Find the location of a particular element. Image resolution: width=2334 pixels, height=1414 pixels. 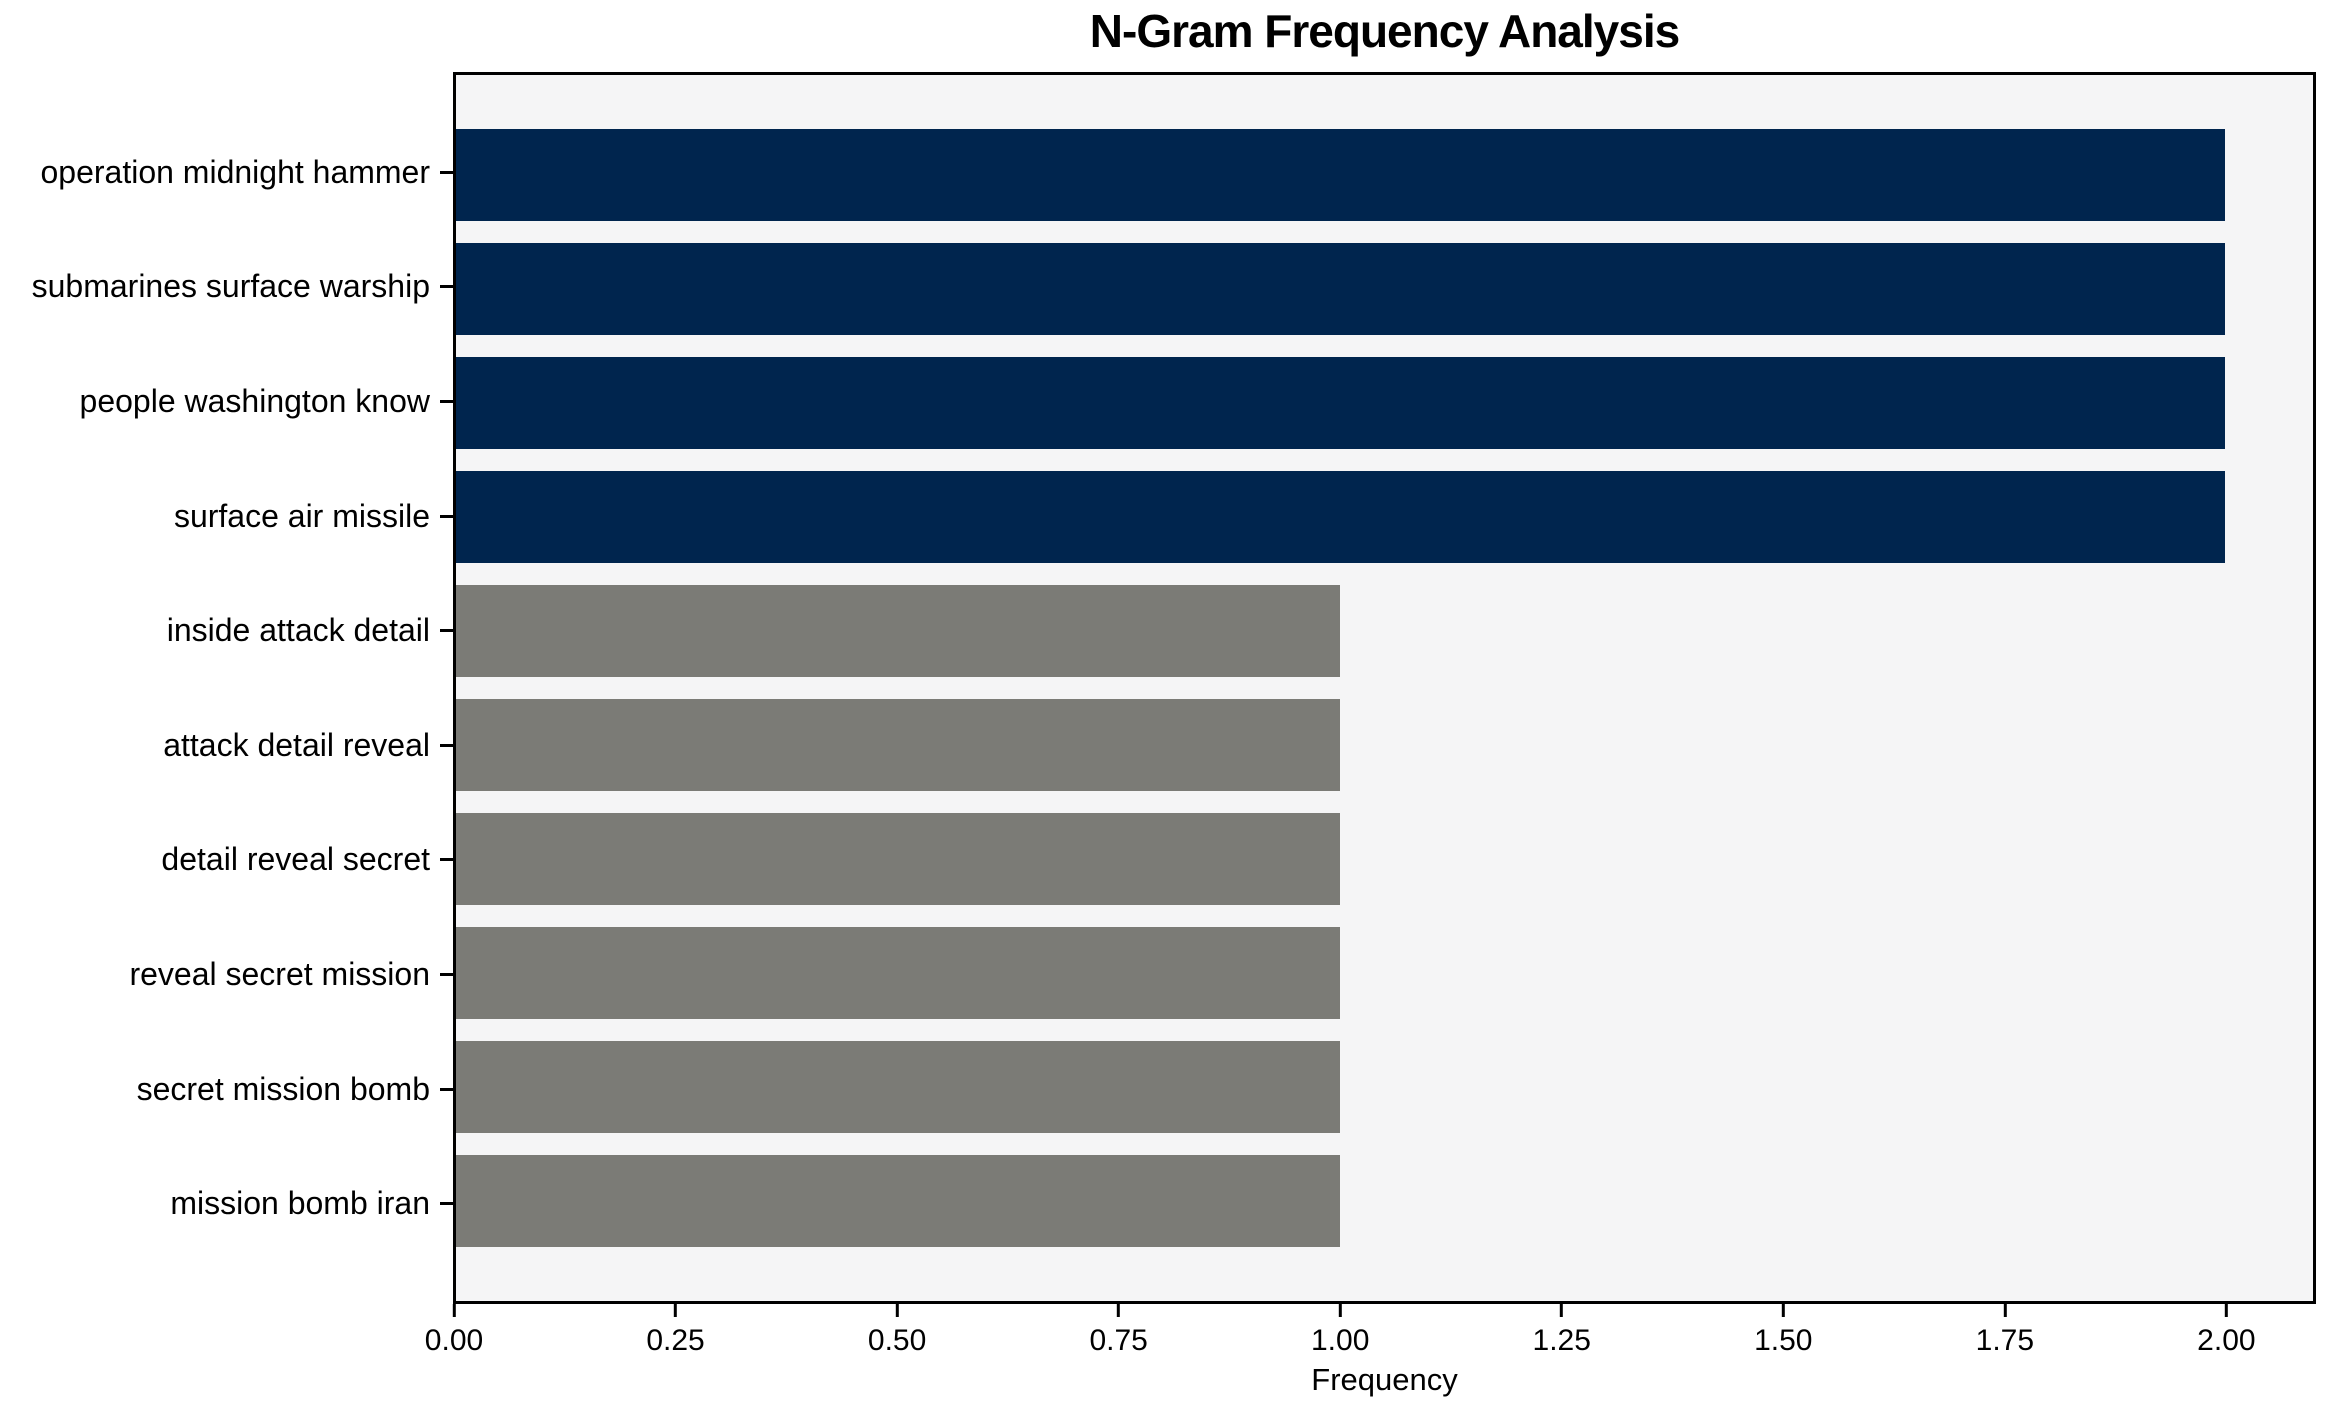

x-tick: 1.75 is located at coordinates (2005, 1331).